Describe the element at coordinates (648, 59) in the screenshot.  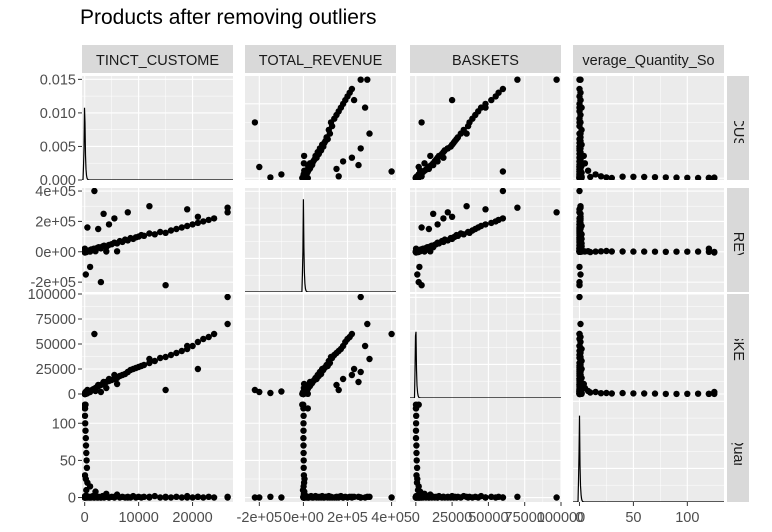
I see `column-strip` at that location.